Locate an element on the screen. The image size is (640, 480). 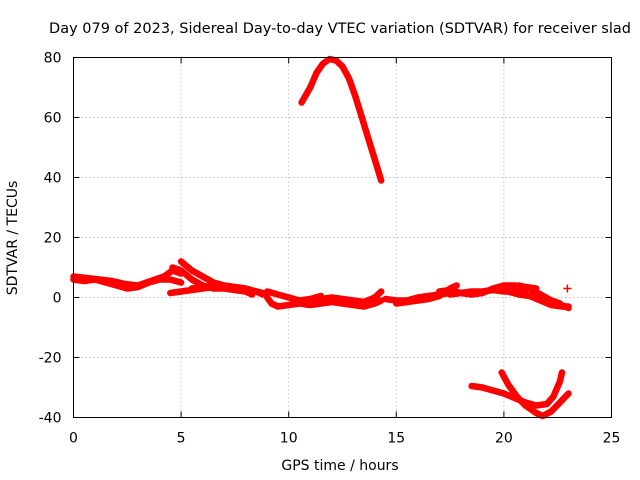
x-tick-label: 5 is located at coordinates (181, 439).